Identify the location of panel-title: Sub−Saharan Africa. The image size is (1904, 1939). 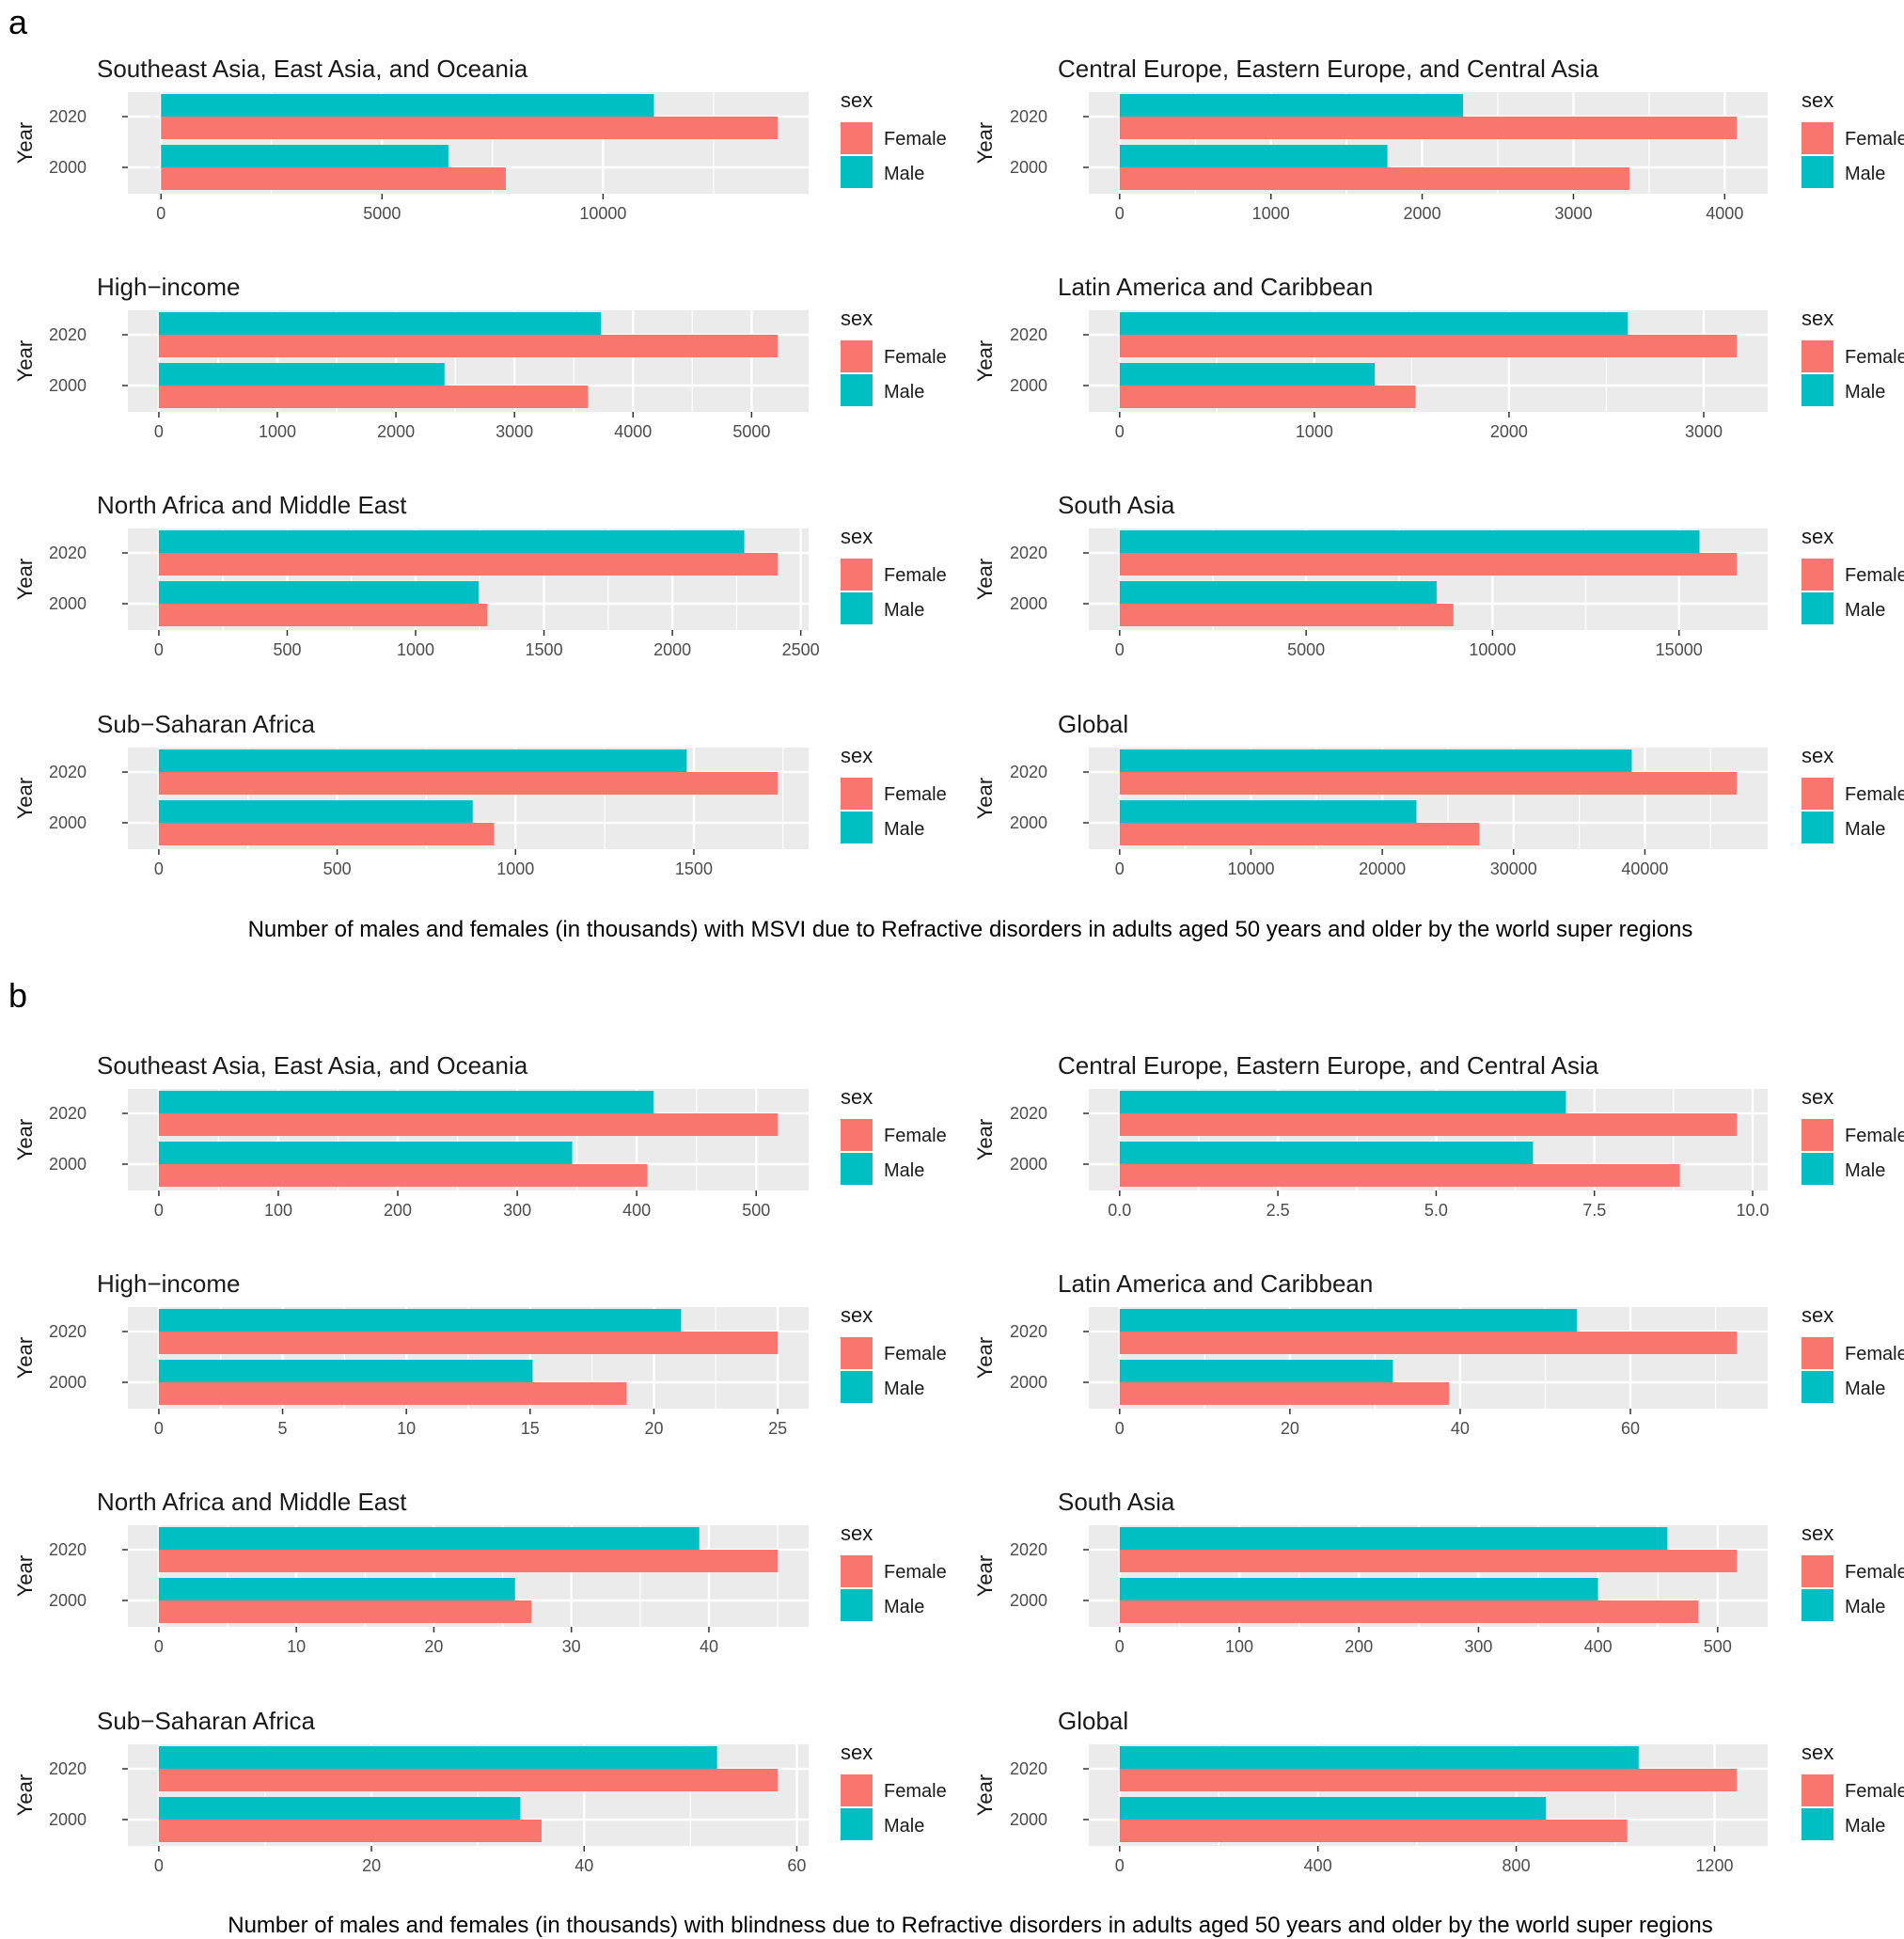
(206, 724).